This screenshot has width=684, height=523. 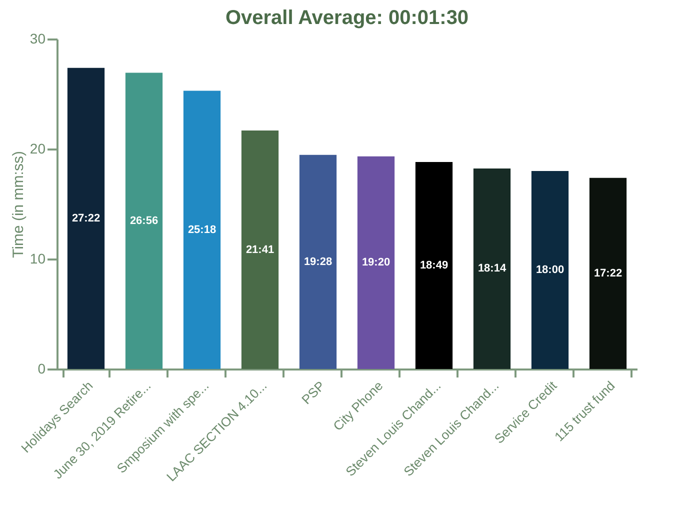 I want to click on data-label: 27:22, so click(x=86, y=218).